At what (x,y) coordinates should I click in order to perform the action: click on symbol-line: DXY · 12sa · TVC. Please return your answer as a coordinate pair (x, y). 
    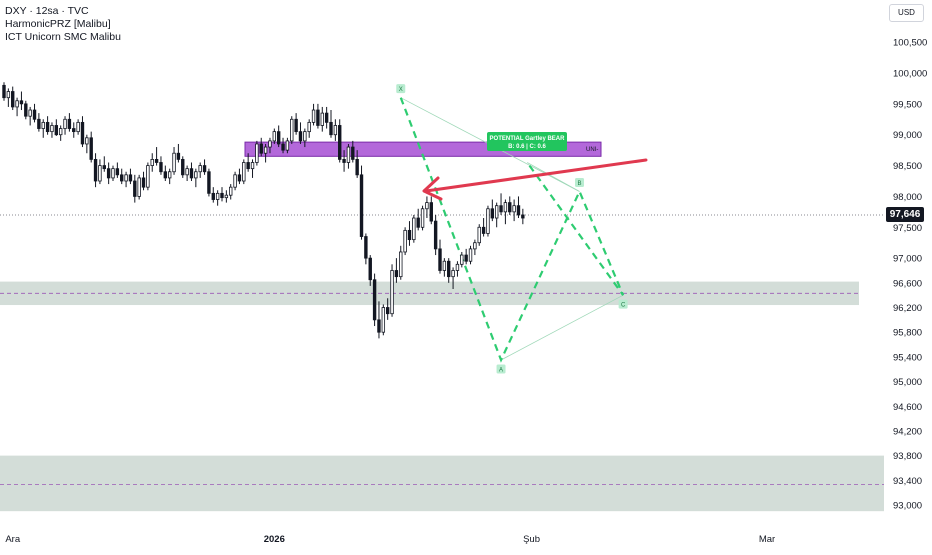
    Looking at the image, I should click on (47, 11).